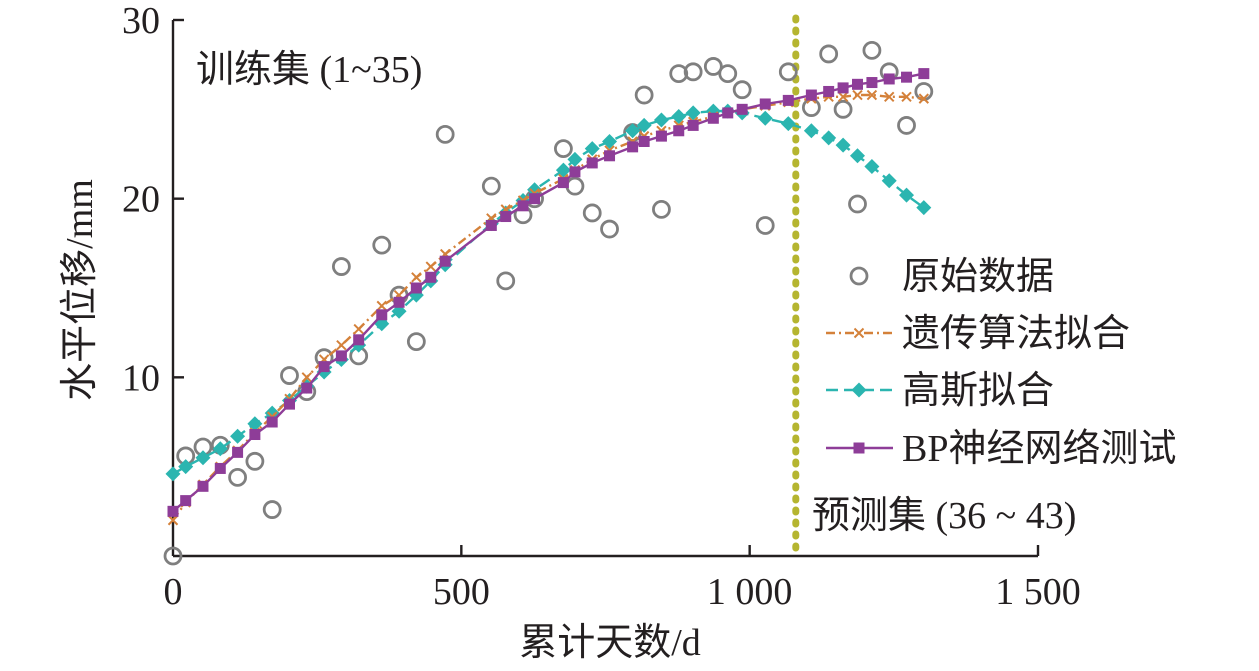 The image size is (1259, 671). Describe the element at coordinates (1039, 449) in the screenshot. I see `legend-label: BP神经网络测试` at that location.